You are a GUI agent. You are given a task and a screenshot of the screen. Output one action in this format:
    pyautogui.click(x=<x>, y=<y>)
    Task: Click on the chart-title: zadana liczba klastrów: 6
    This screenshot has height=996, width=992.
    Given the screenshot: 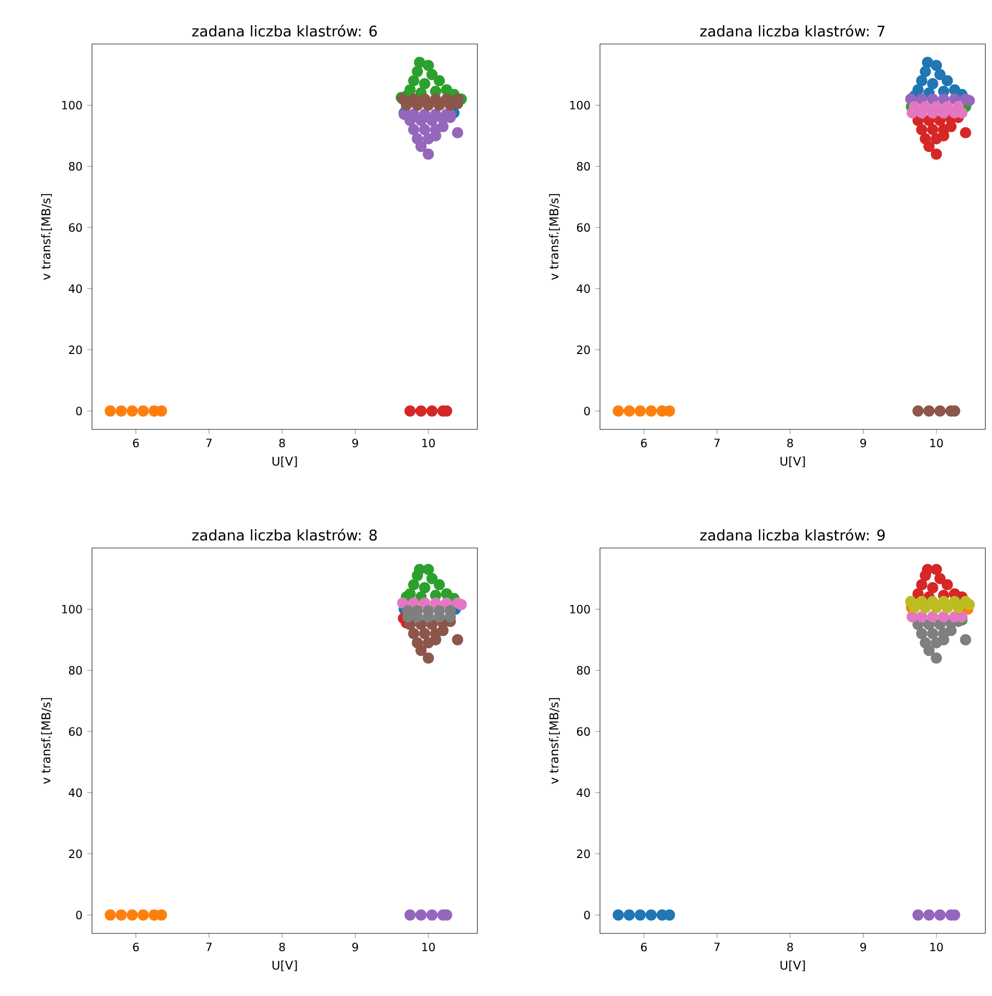 What is the action you would take?
    pyautogui.click(x=284, y=30)
    